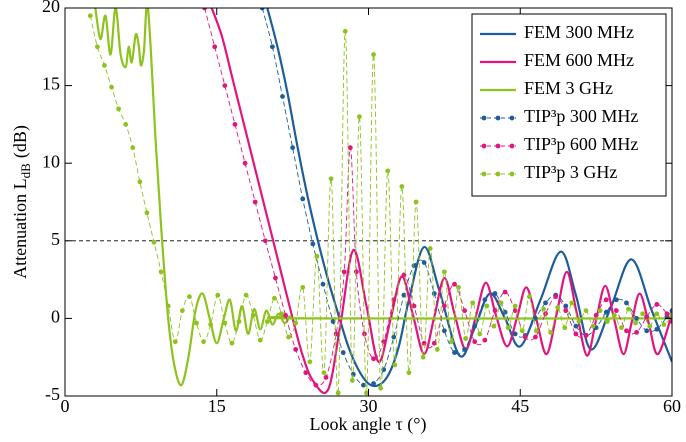 The image size is (686, 442). Describe the element at coordinates (55, 317) in the screenshot. I see `y-tick-label: 0` at that location.